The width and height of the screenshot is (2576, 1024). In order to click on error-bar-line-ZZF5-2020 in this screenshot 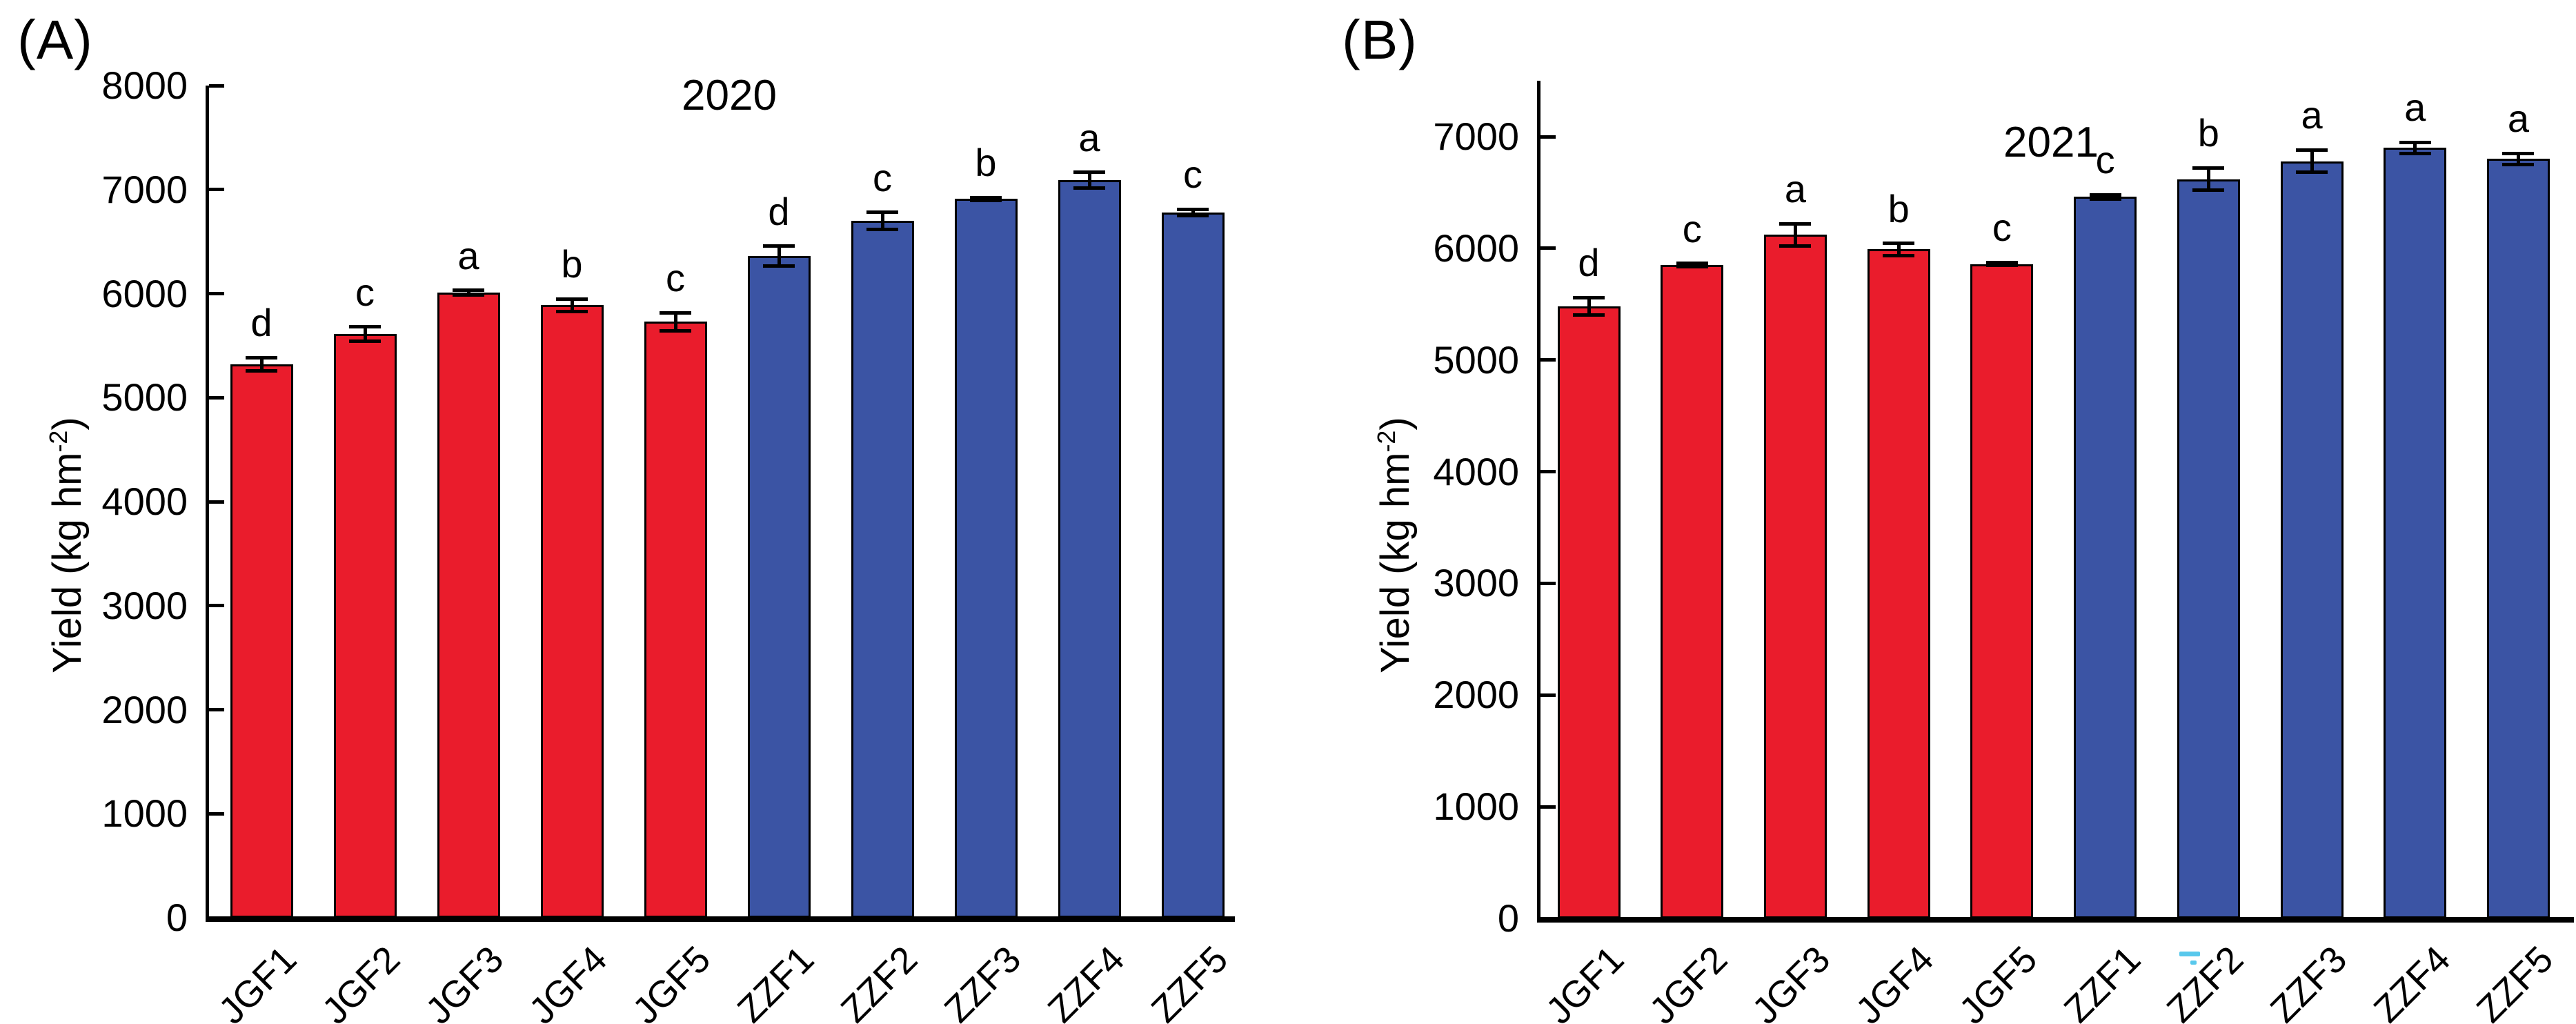, I will do `click(1193, 212)`.